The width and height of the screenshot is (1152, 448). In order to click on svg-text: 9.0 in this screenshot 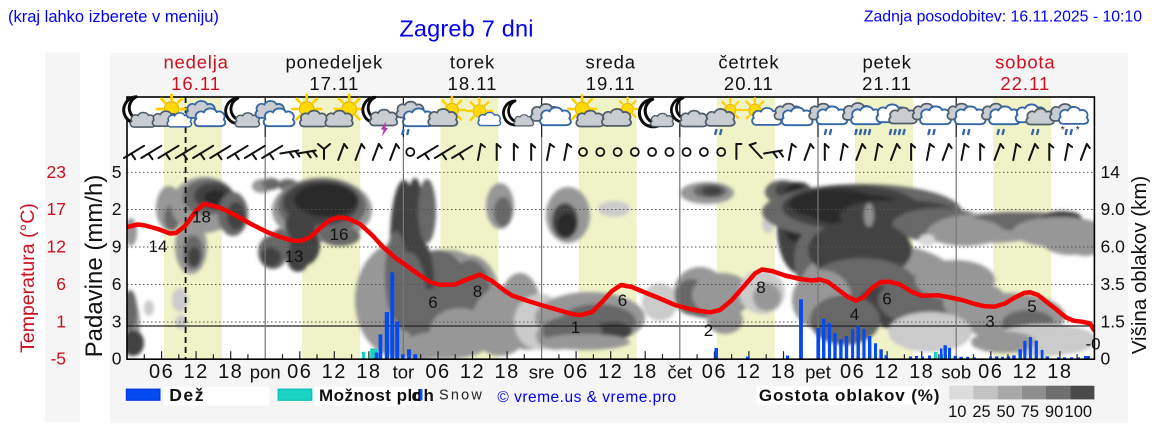, I will do `click(1113, 209)`.